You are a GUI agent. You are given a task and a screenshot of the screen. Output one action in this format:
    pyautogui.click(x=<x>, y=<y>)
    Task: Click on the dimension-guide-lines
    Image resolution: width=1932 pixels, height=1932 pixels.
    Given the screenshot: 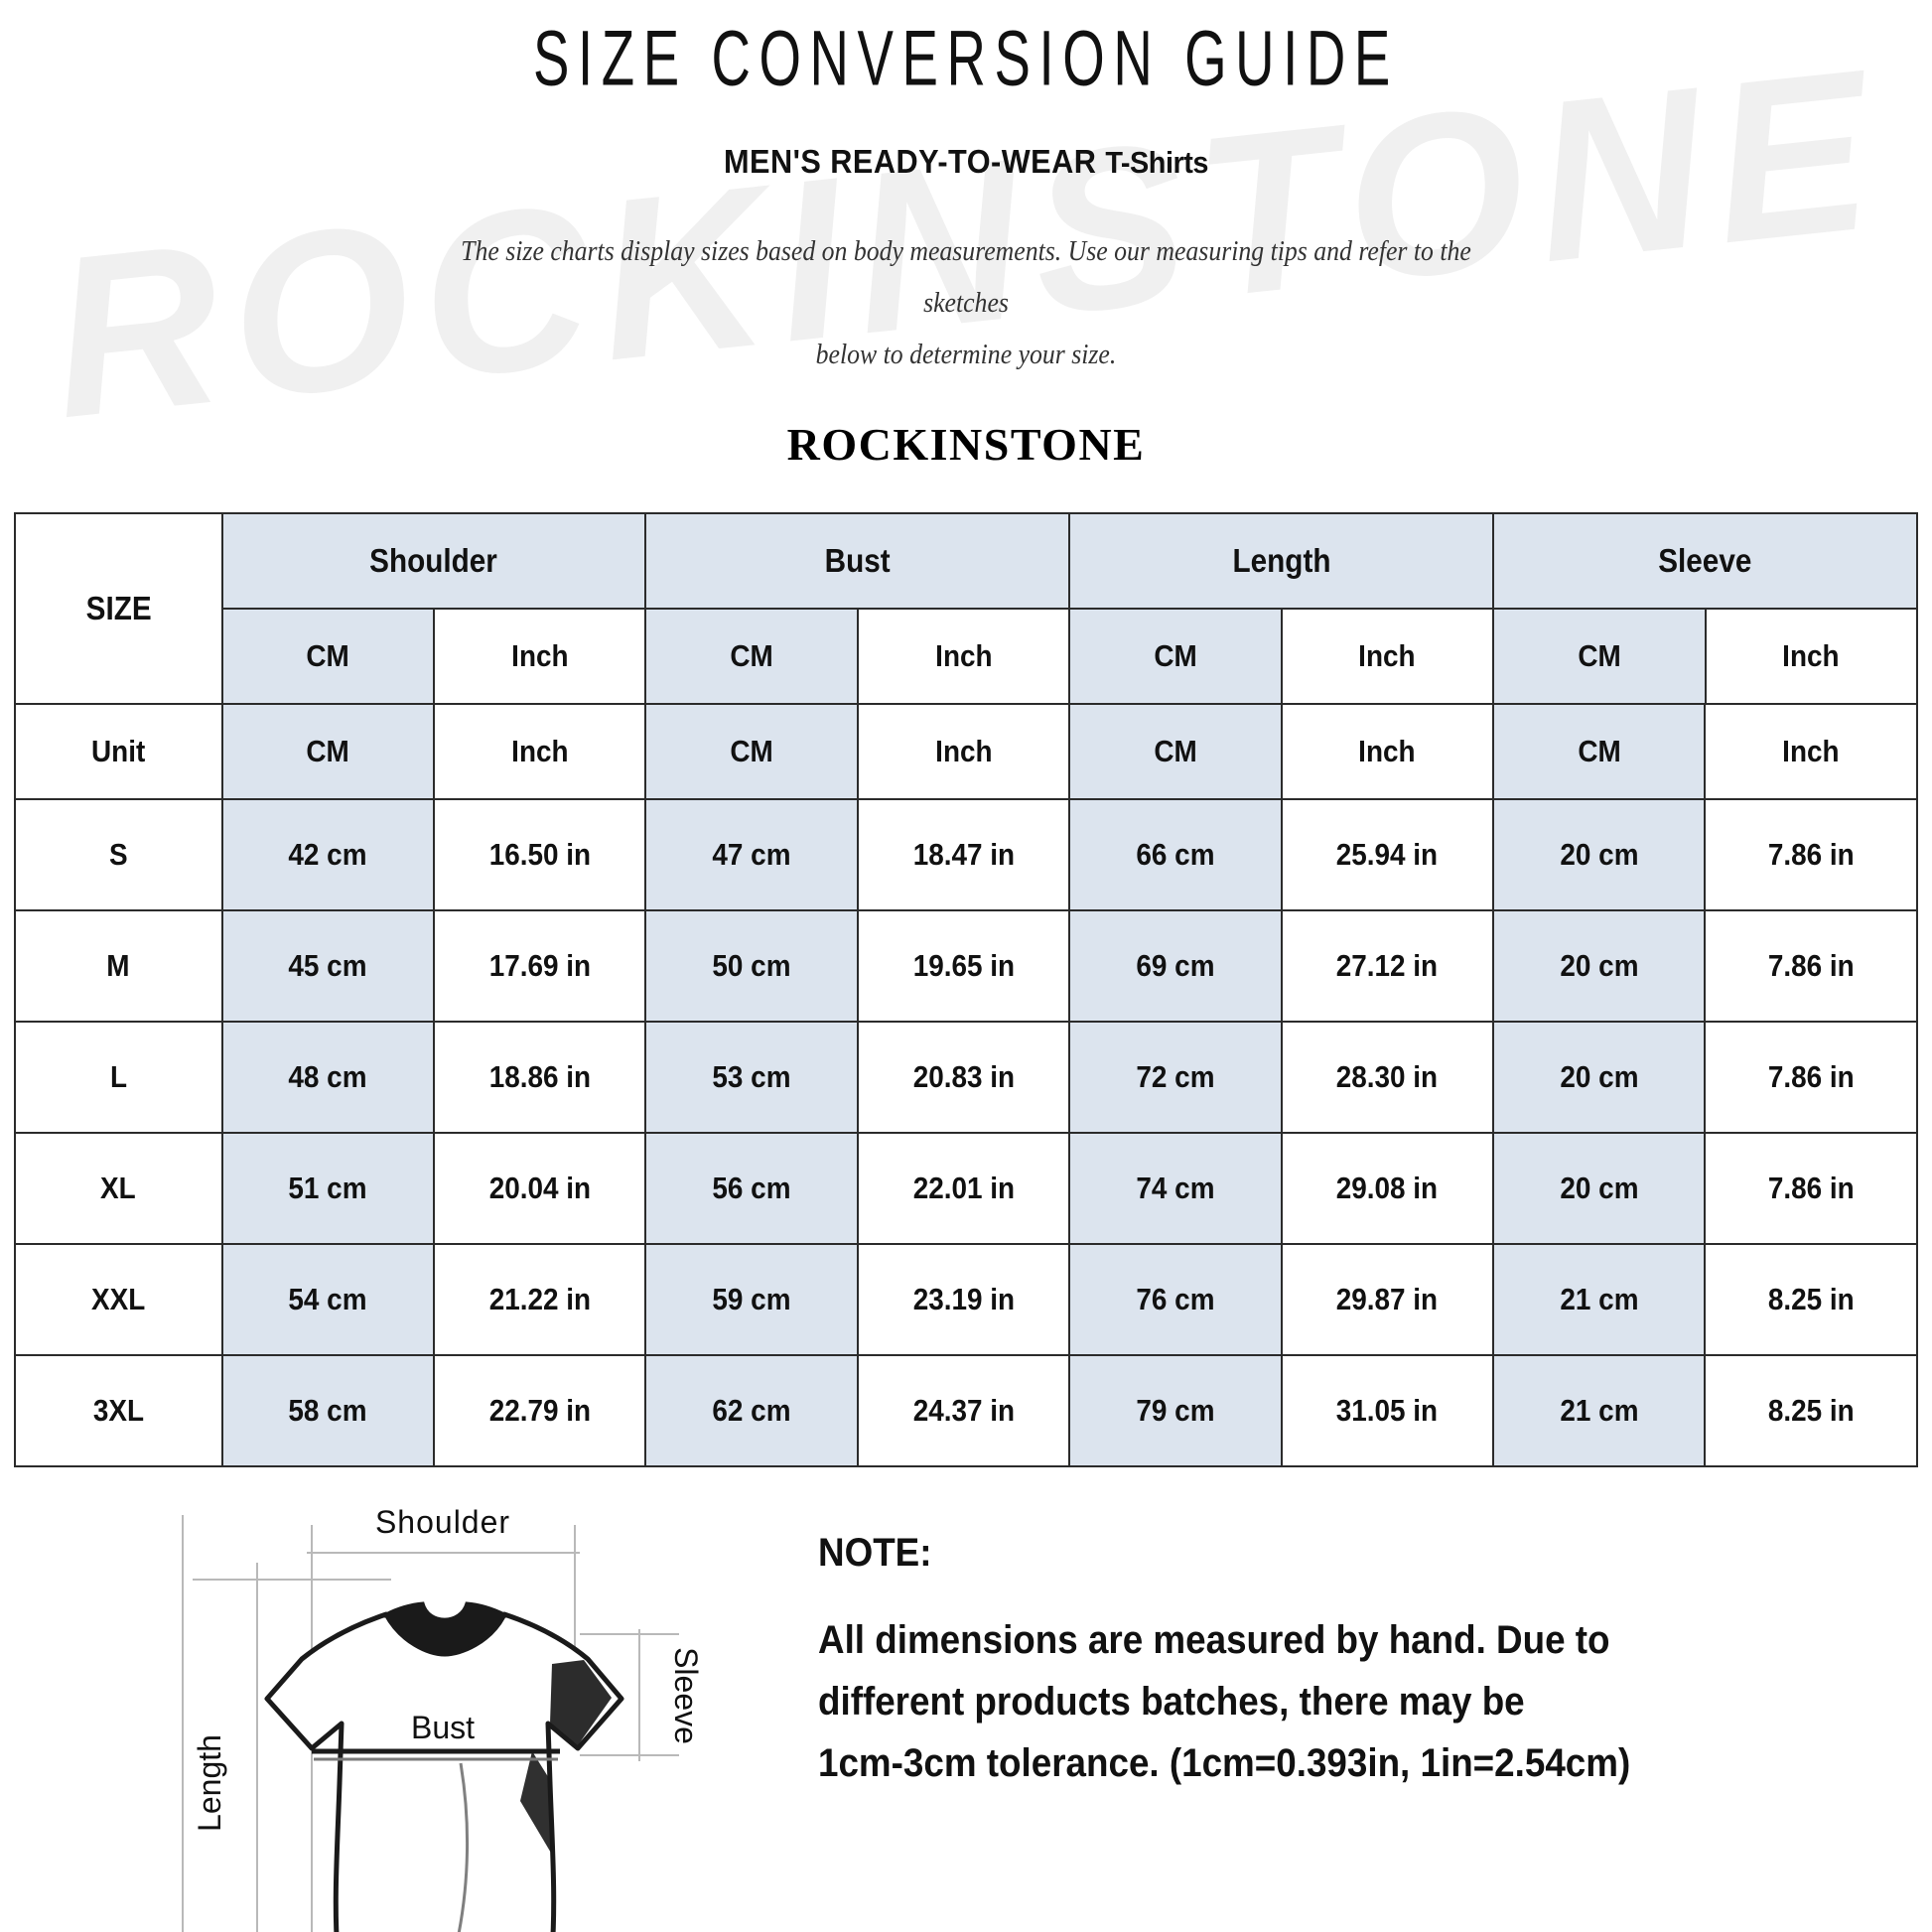 What is the action you would take?
    pyautogui.click(x=430, y=1724)
    